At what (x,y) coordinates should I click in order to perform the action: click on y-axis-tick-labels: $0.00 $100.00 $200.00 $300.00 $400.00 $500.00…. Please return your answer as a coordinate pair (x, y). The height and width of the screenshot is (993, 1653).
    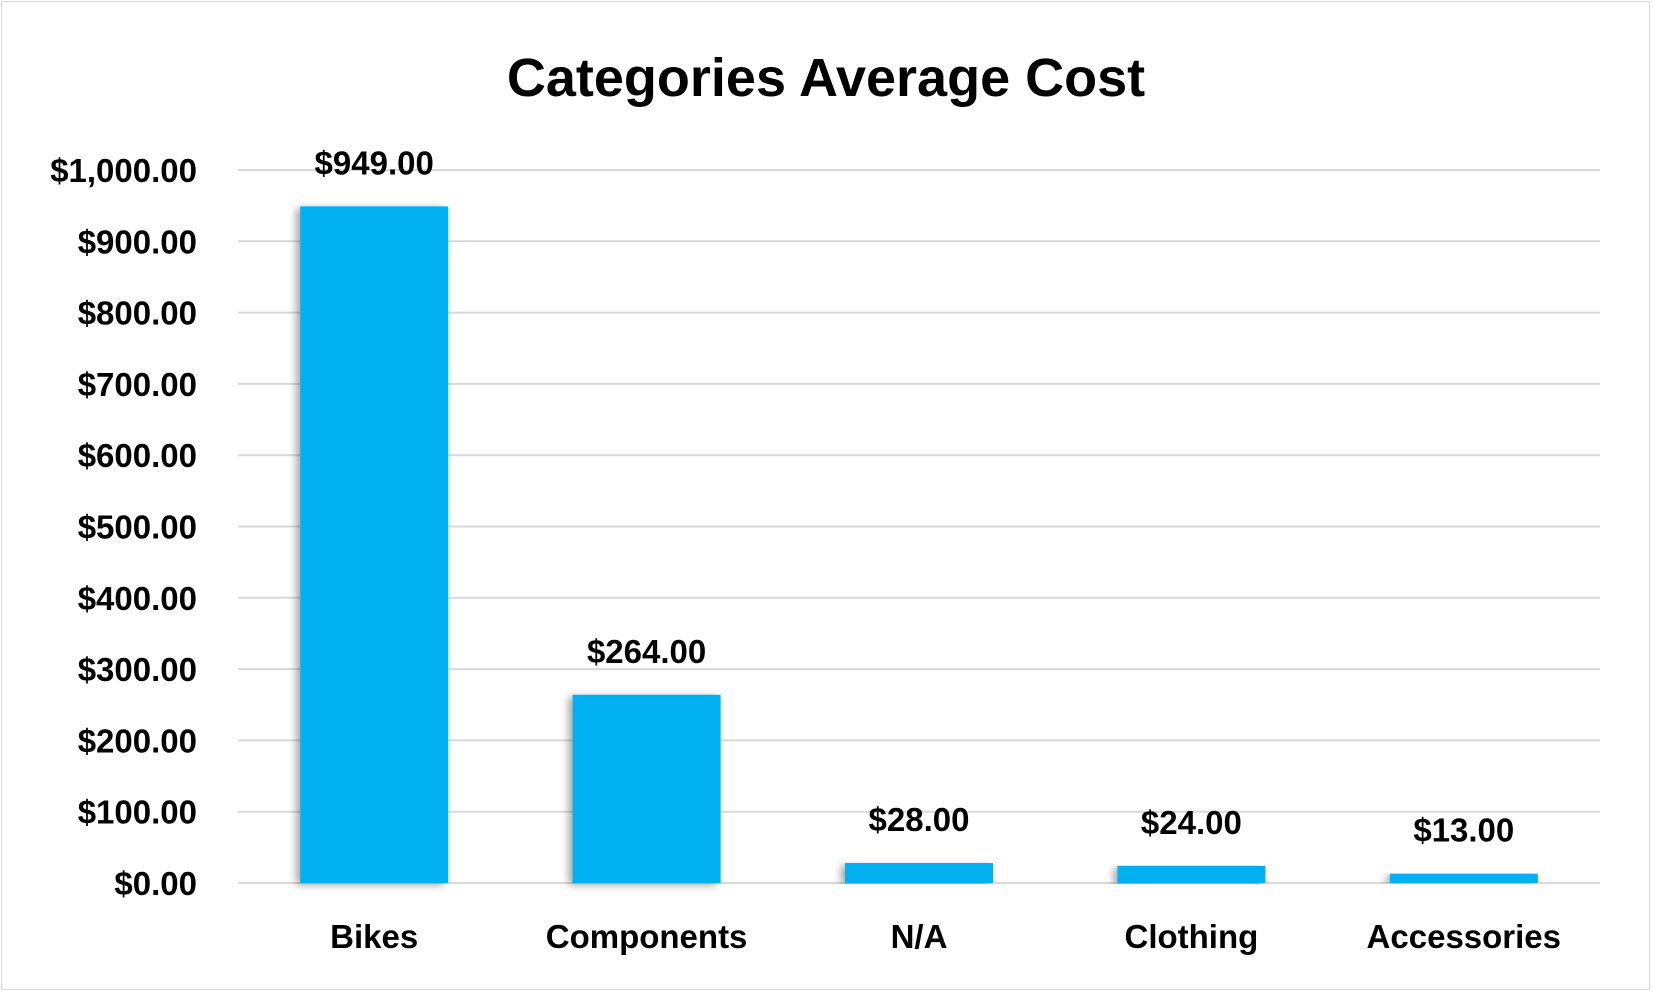
    Looking at the image, I should click on (123, 527).